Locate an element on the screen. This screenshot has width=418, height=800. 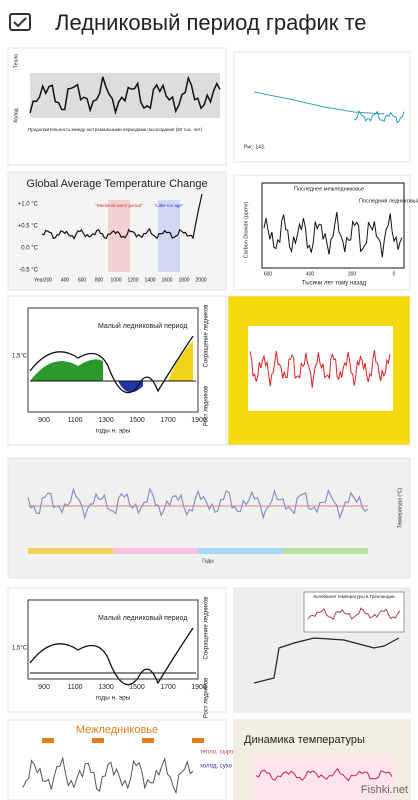
watermark: Fishki.net is located at coordinates (384, 790).